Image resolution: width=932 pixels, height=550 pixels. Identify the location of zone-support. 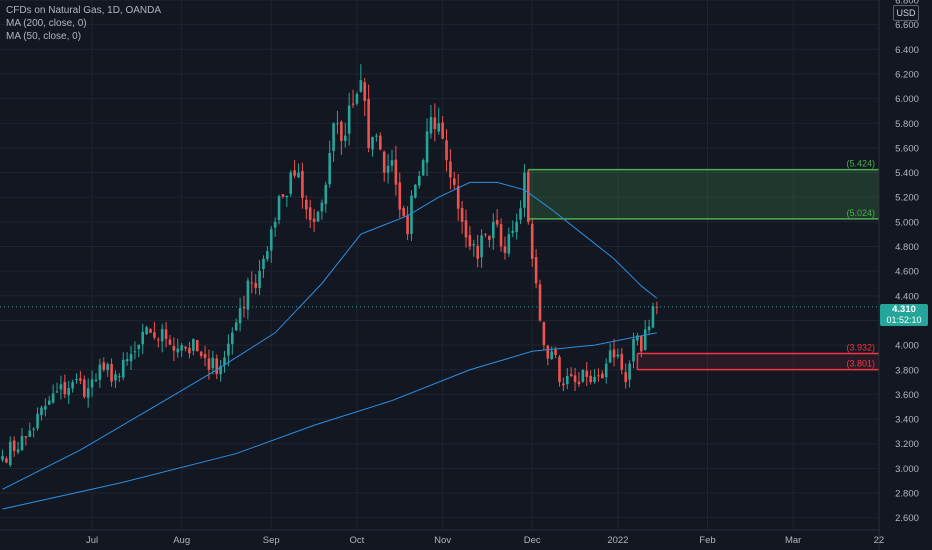
(758, 361).